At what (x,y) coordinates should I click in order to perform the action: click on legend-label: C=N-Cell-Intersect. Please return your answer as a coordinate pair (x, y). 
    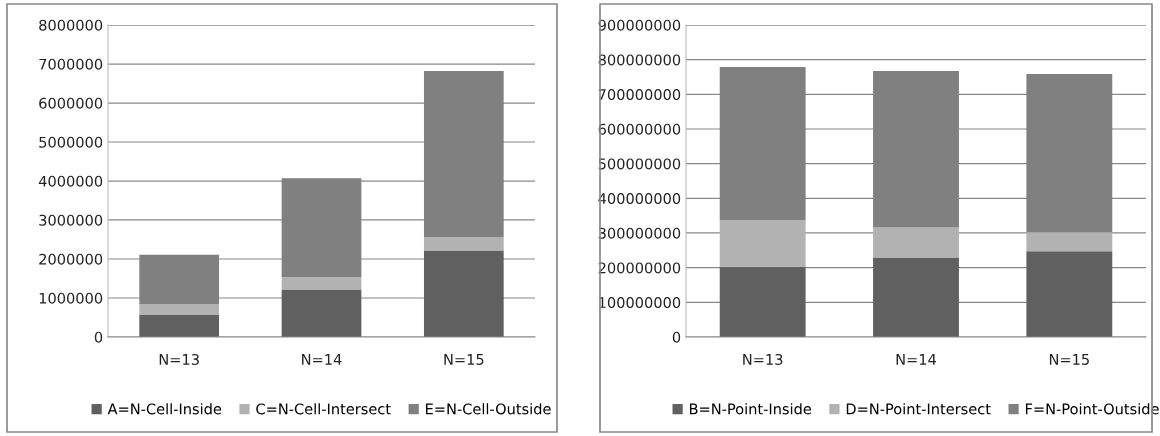
    Looking at the image, I should click on (323, 409).